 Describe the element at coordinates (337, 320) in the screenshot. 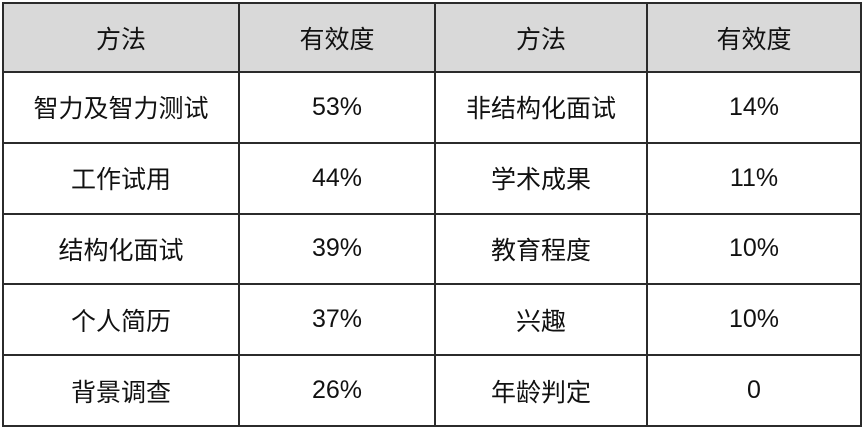

I see `validity-left-cell: 37%` at that location.